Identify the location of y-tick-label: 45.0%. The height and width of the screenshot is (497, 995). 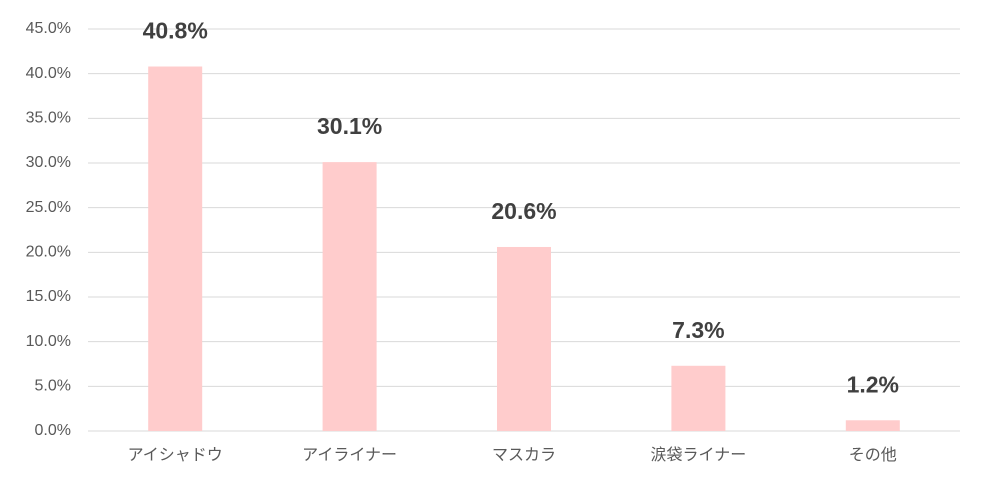
(48, 28).